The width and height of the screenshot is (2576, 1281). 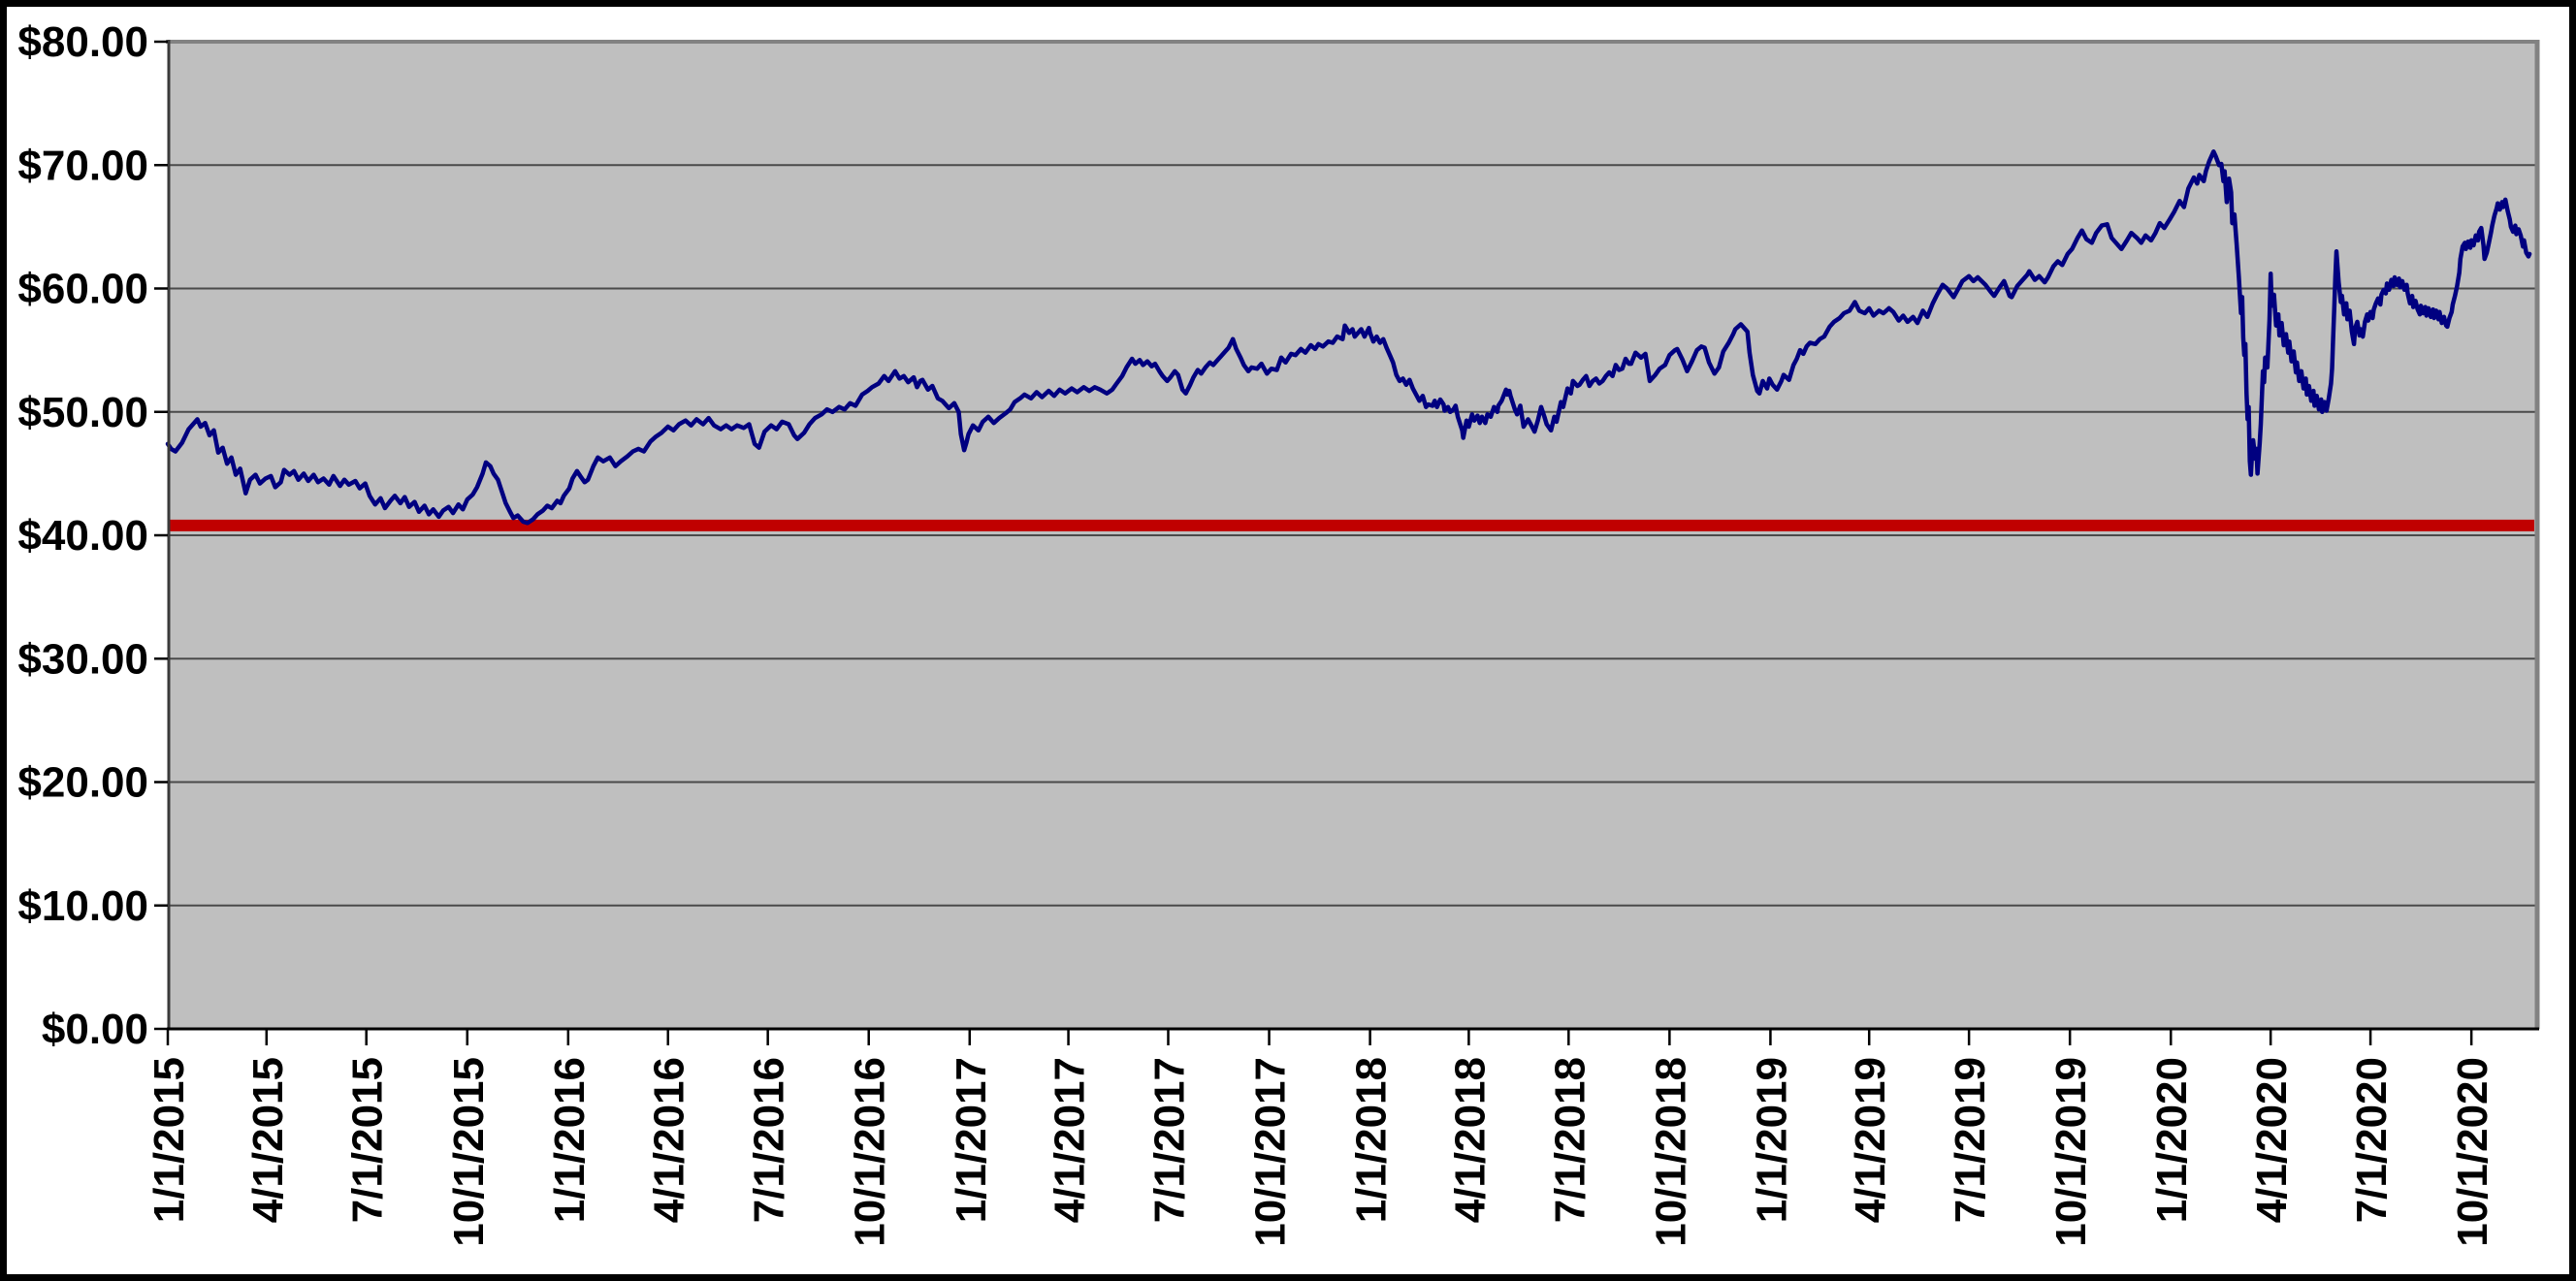 What do you see at coordinates (570, 1140) in the screenshot?
I see `x-axis-label: 1/1/2016` at bounding box center [570, 1140].